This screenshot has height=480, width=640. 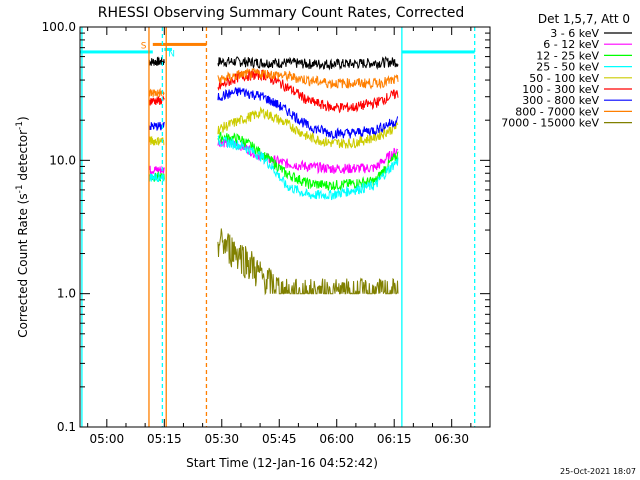 What do you see at coordinates (66, 427) in the screenshot?
I see `y-tick-label: 0.1` at bounding box center [66, 427].